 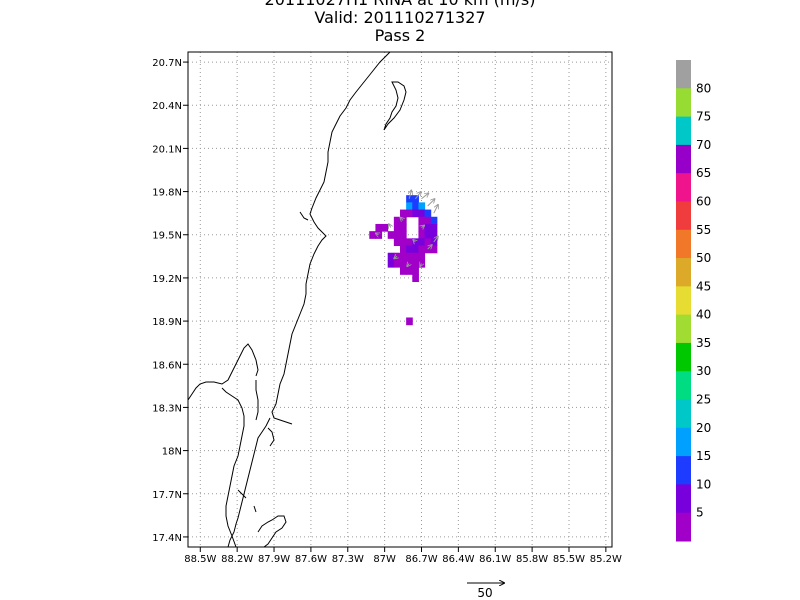 What do you see at coordinates (167, 236) in the screenshot?
I see `y-tick-label: 19.5N` at bounding box center [167, 236].